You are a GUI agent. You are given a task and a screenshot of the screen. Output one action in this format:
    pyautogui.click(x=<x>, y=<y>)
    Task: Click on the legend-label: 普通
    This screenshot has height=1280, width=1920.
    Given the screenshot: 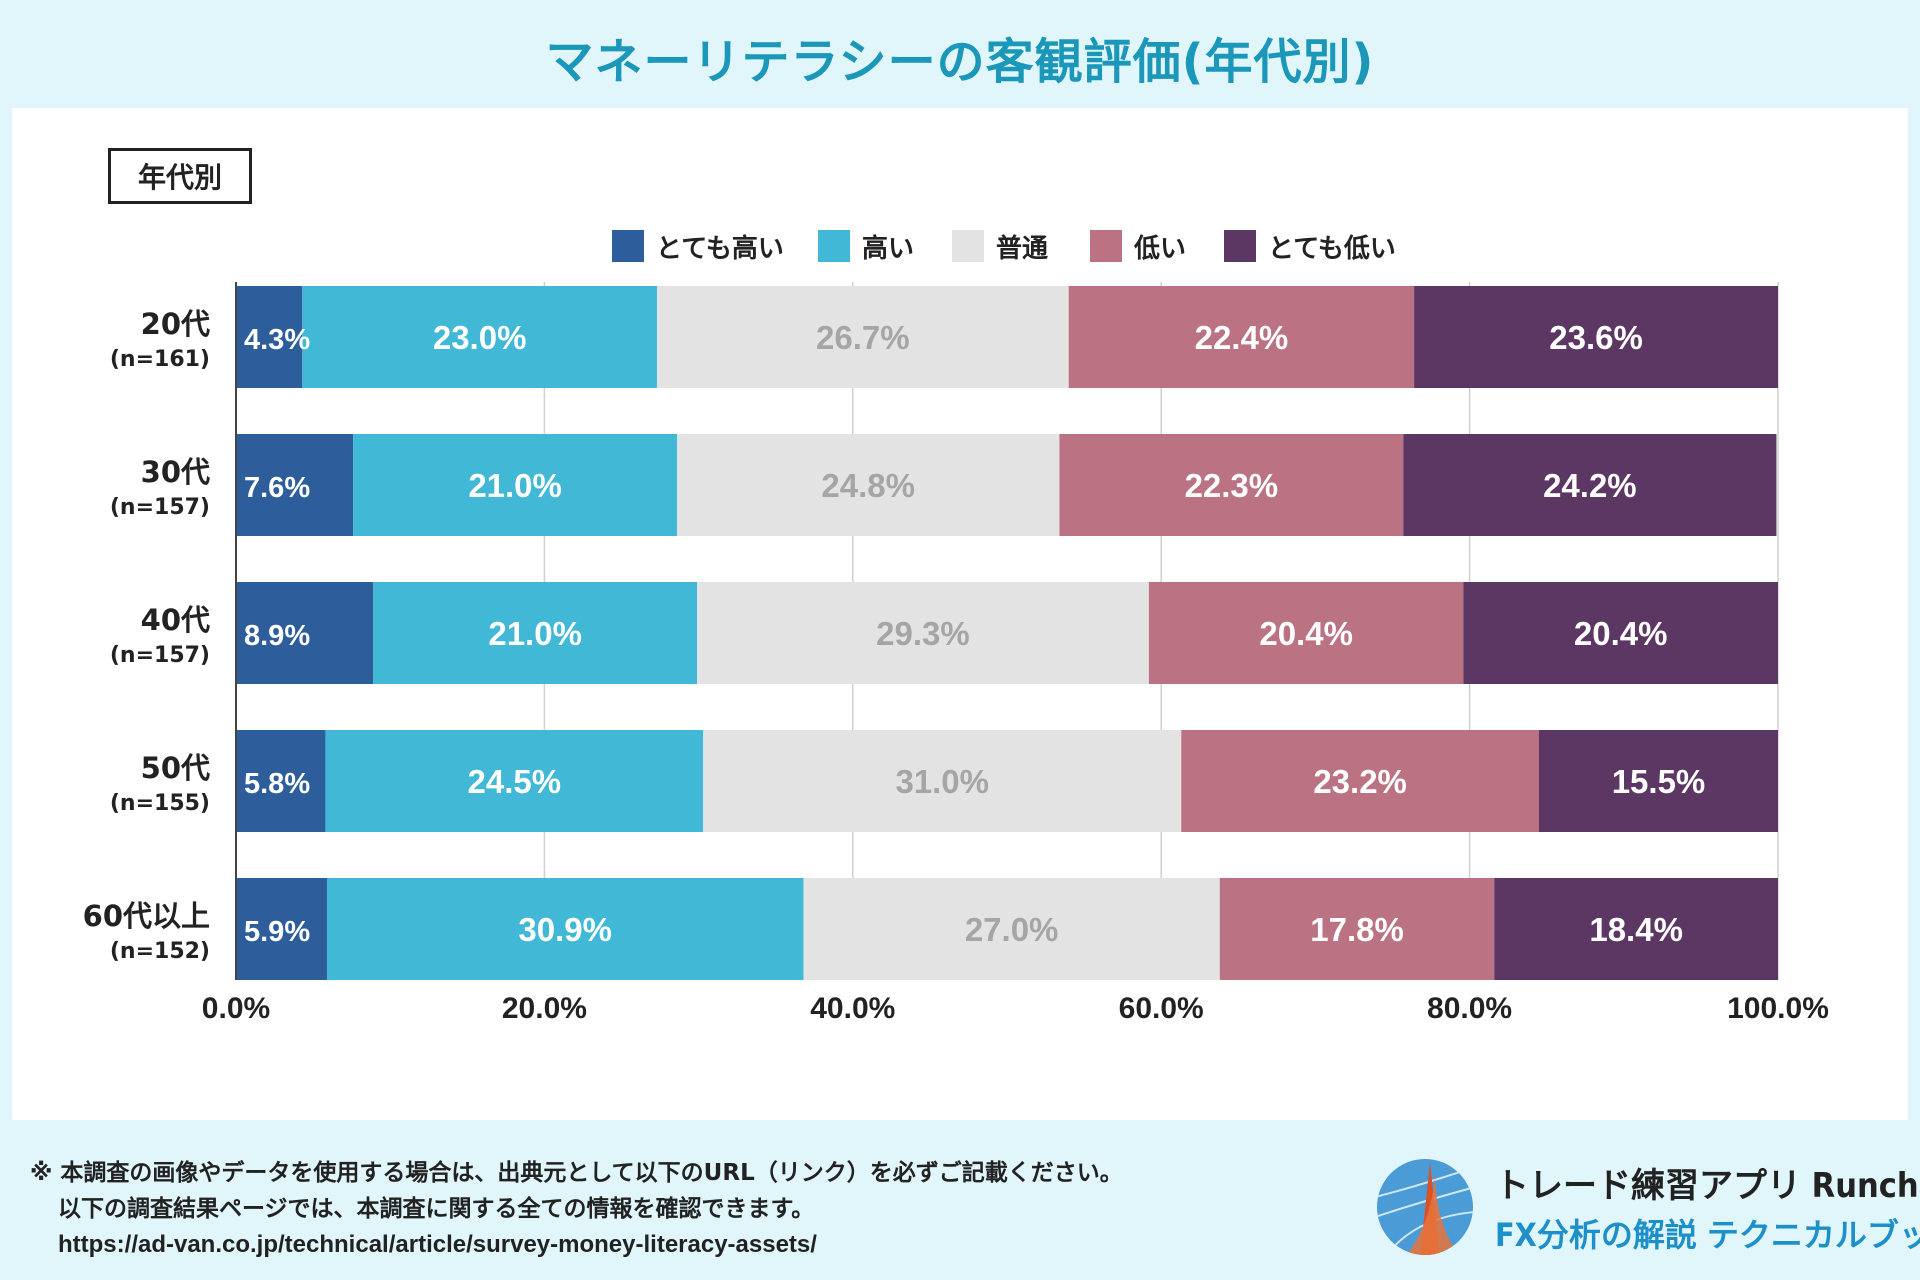 What is the action you would take?
    pyautogui.click(x=1022, y=248)
    